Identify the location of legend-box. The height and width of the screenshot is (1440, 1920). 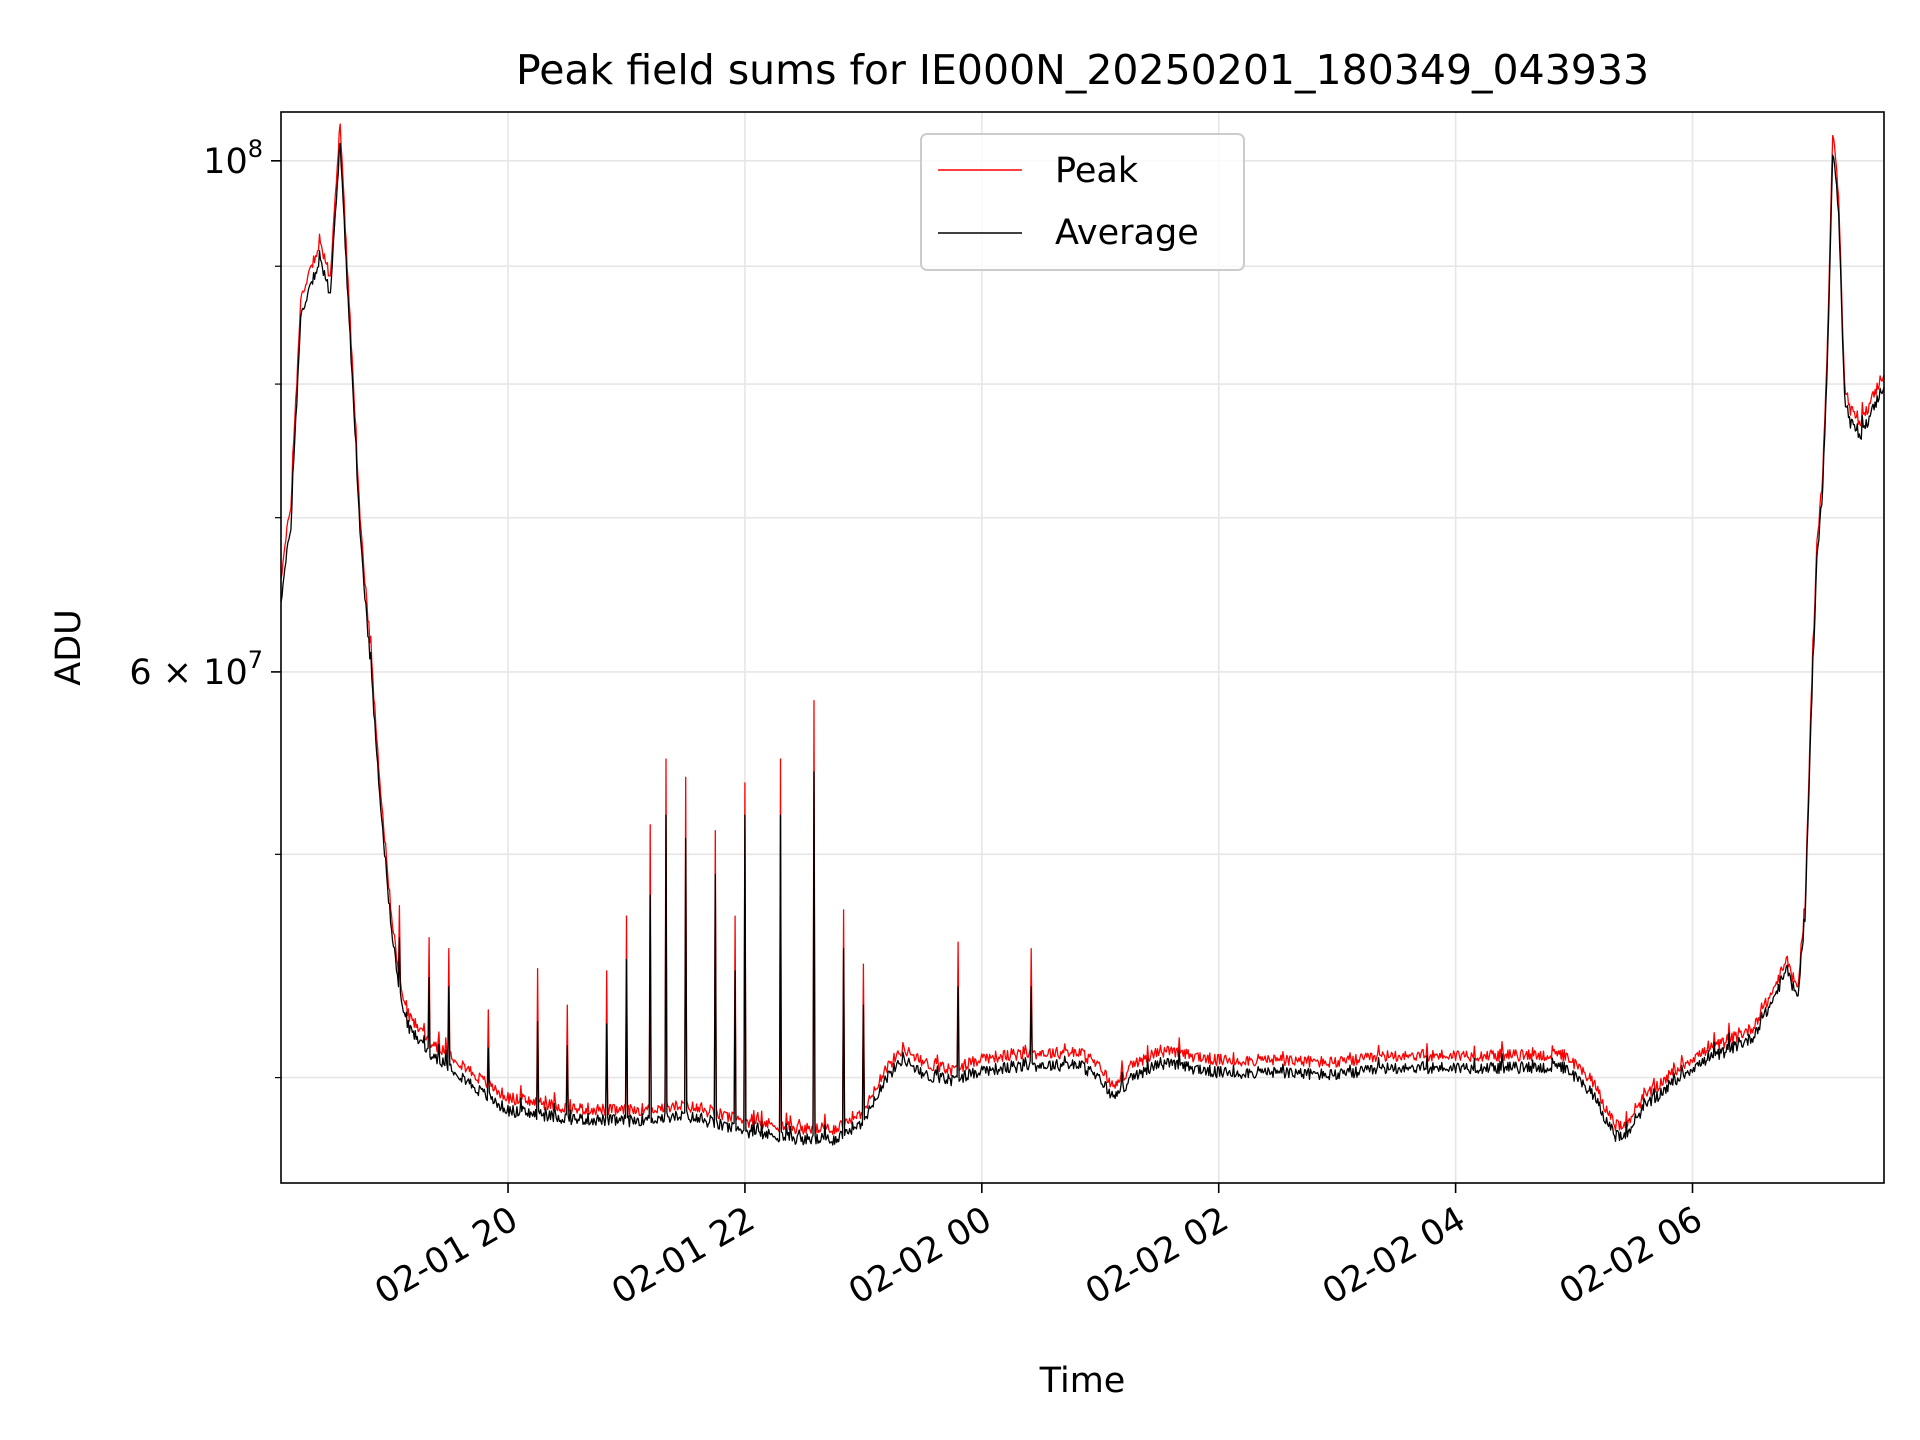
(1082, 202).